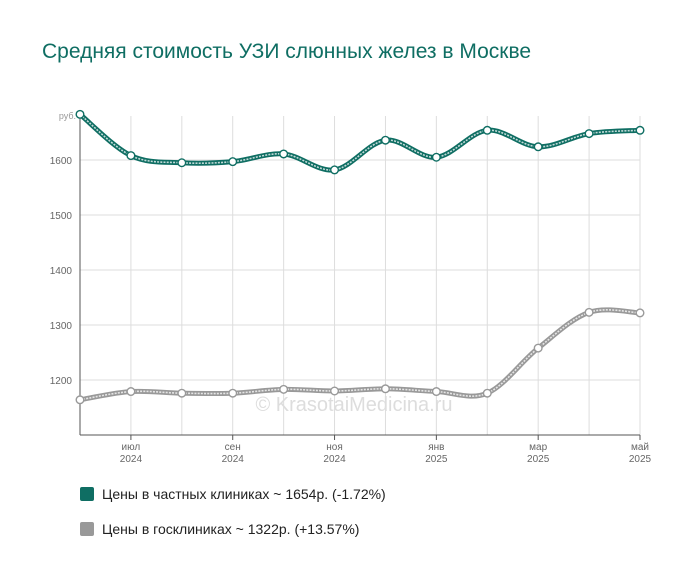 Image resolution: width=700 pixels, height=578 pixels. What do you see at coordinates (61, 161) in the screenshot?
I see `y-tick-label: 1600` at bounding box center [61, 161].